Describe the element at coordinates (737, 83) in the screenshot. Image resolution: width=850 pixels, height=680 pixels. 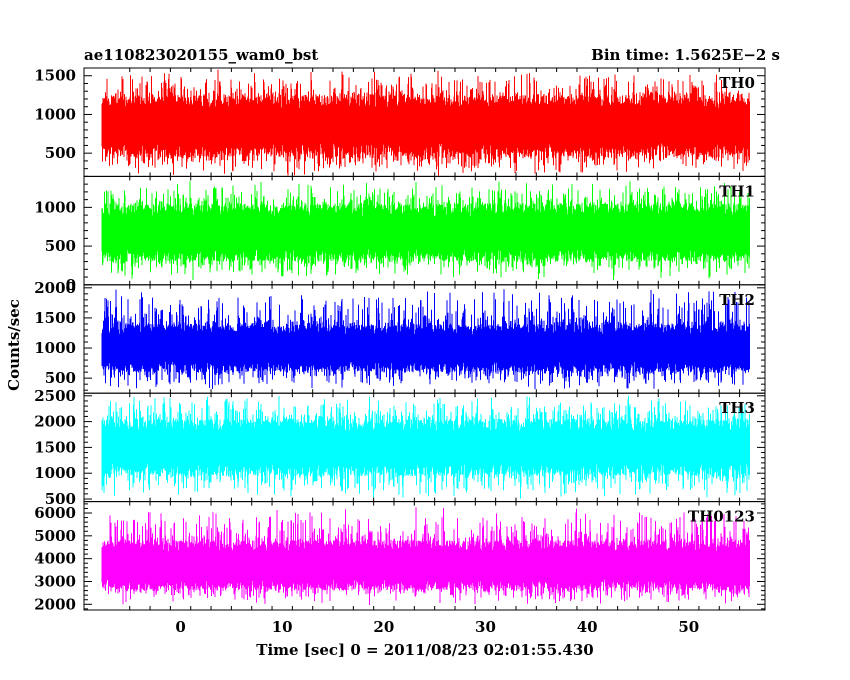
I see `panel-label: TH0` at that location.